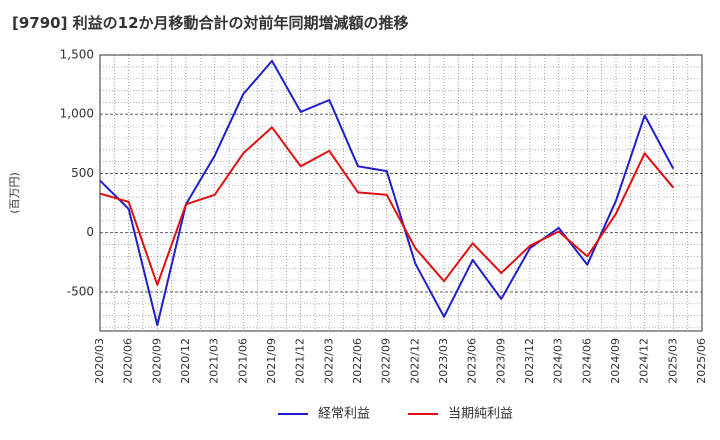 This screenshot has height=440, width=720. I want to click on x-tick-label: 2021/09, so click(271, 361).